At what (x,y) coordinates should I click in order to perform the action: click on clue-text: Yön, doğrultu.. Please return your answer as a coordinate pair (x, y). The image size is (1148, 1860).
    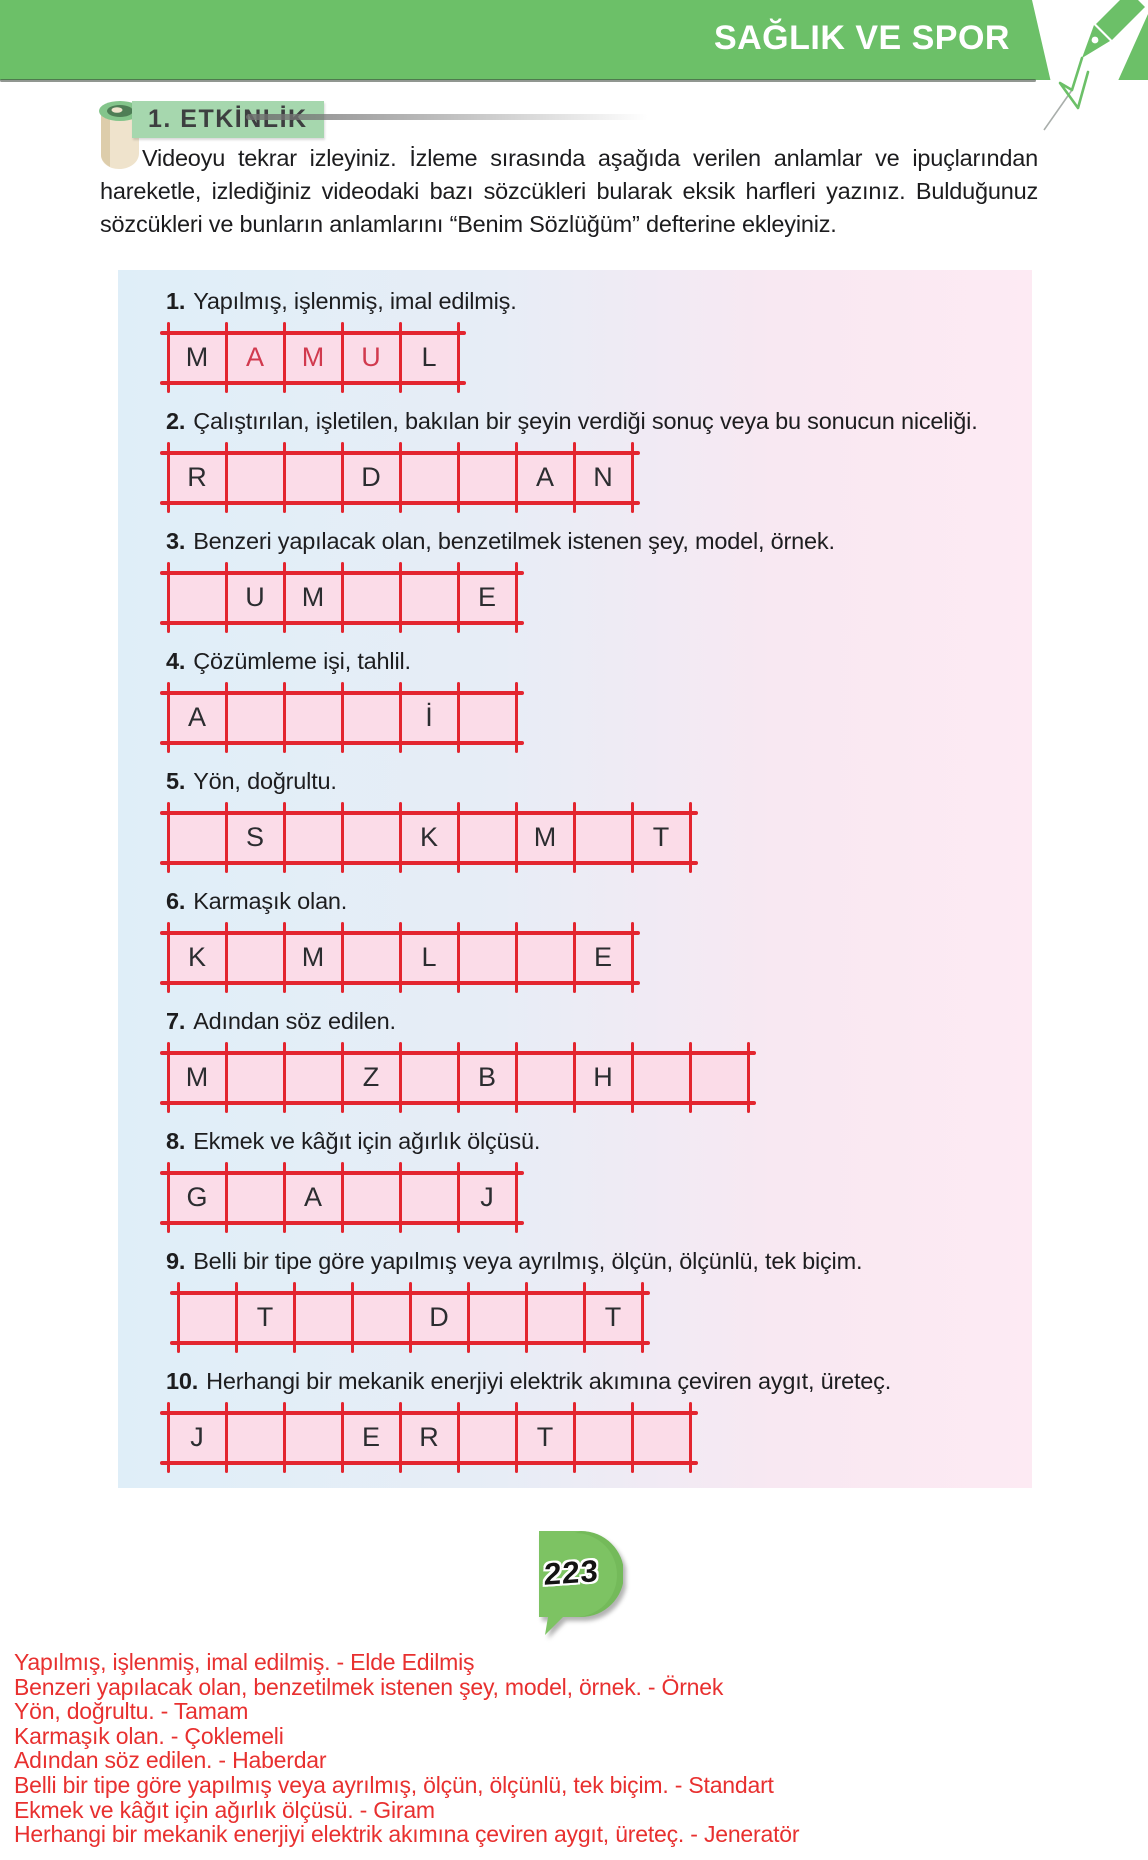
    Looking at the image, I should click on (265, 781).